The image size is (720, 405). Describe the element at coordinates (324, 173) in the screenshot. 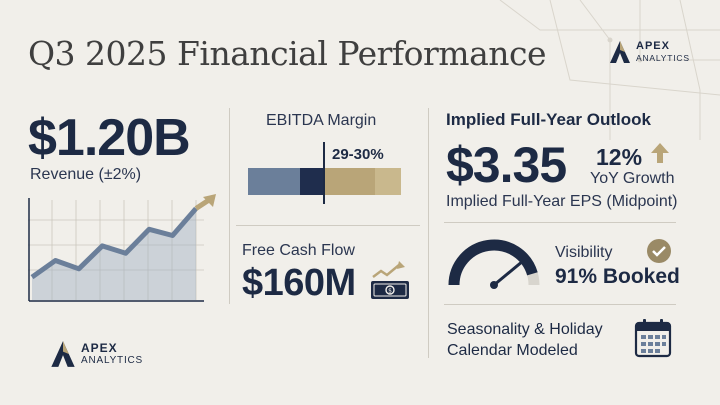

I see `ebitda-marker` at that location.